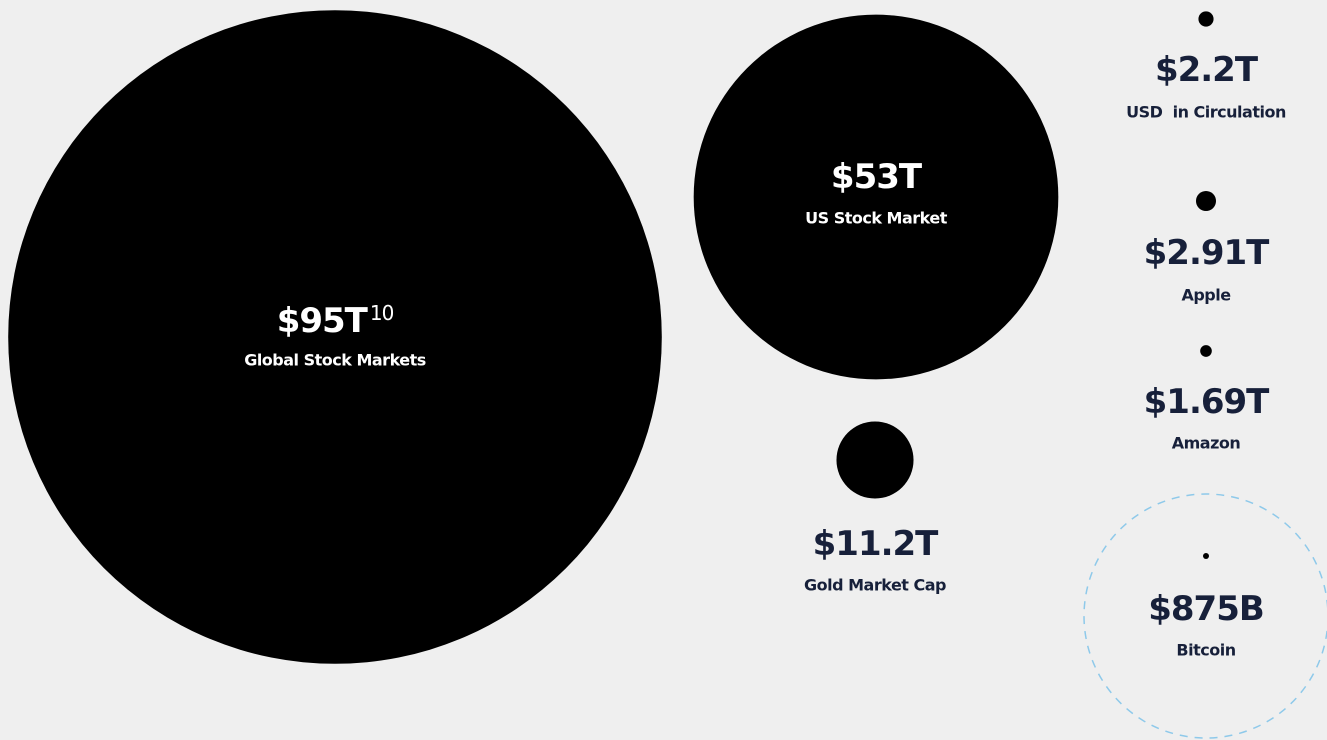 This screenshot has height=740, width=1327. Describe the element at coordinates (875, 585) in the screenshot. I see `category-label: Gold Market Cap` at that location.